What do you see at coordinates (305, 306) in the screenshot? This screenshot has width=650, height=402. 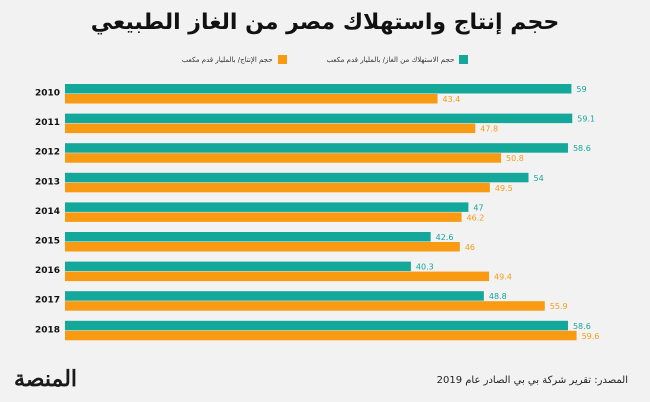 I see `production-bar-2017` at bounding box center [305, 306].